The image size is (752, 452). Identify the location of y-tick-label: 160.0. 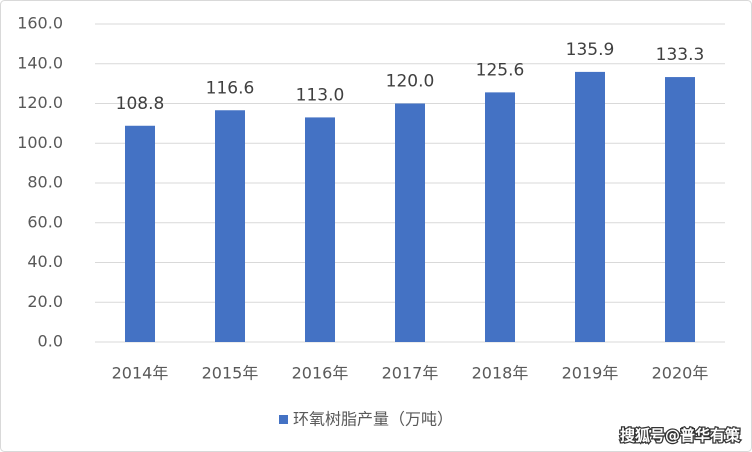
(40, 23).